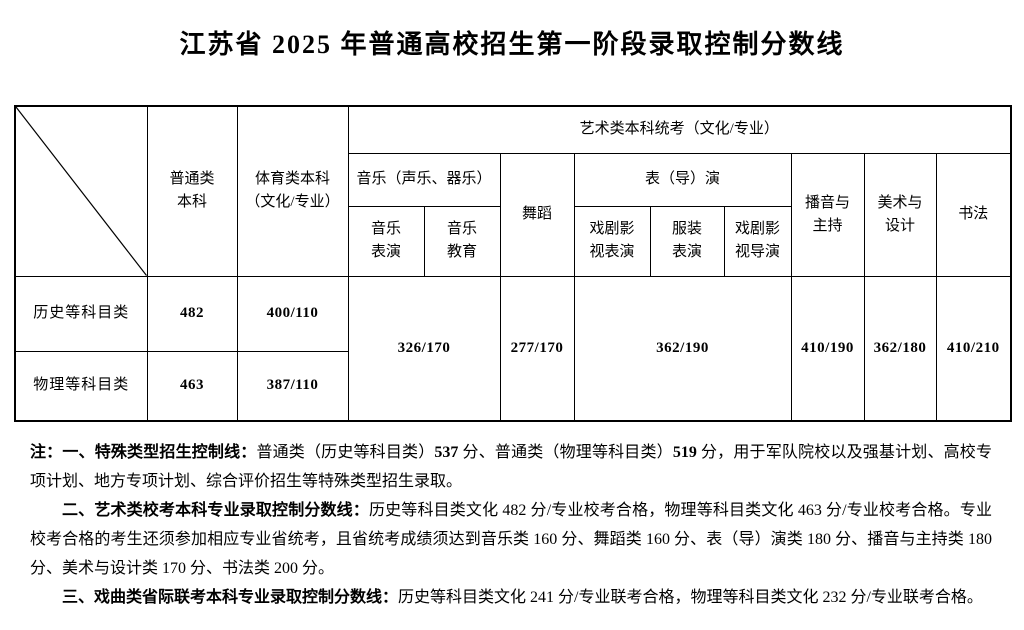  I want to click on header-drama-performance: 戏剧影 视表演, so click(612, 241).